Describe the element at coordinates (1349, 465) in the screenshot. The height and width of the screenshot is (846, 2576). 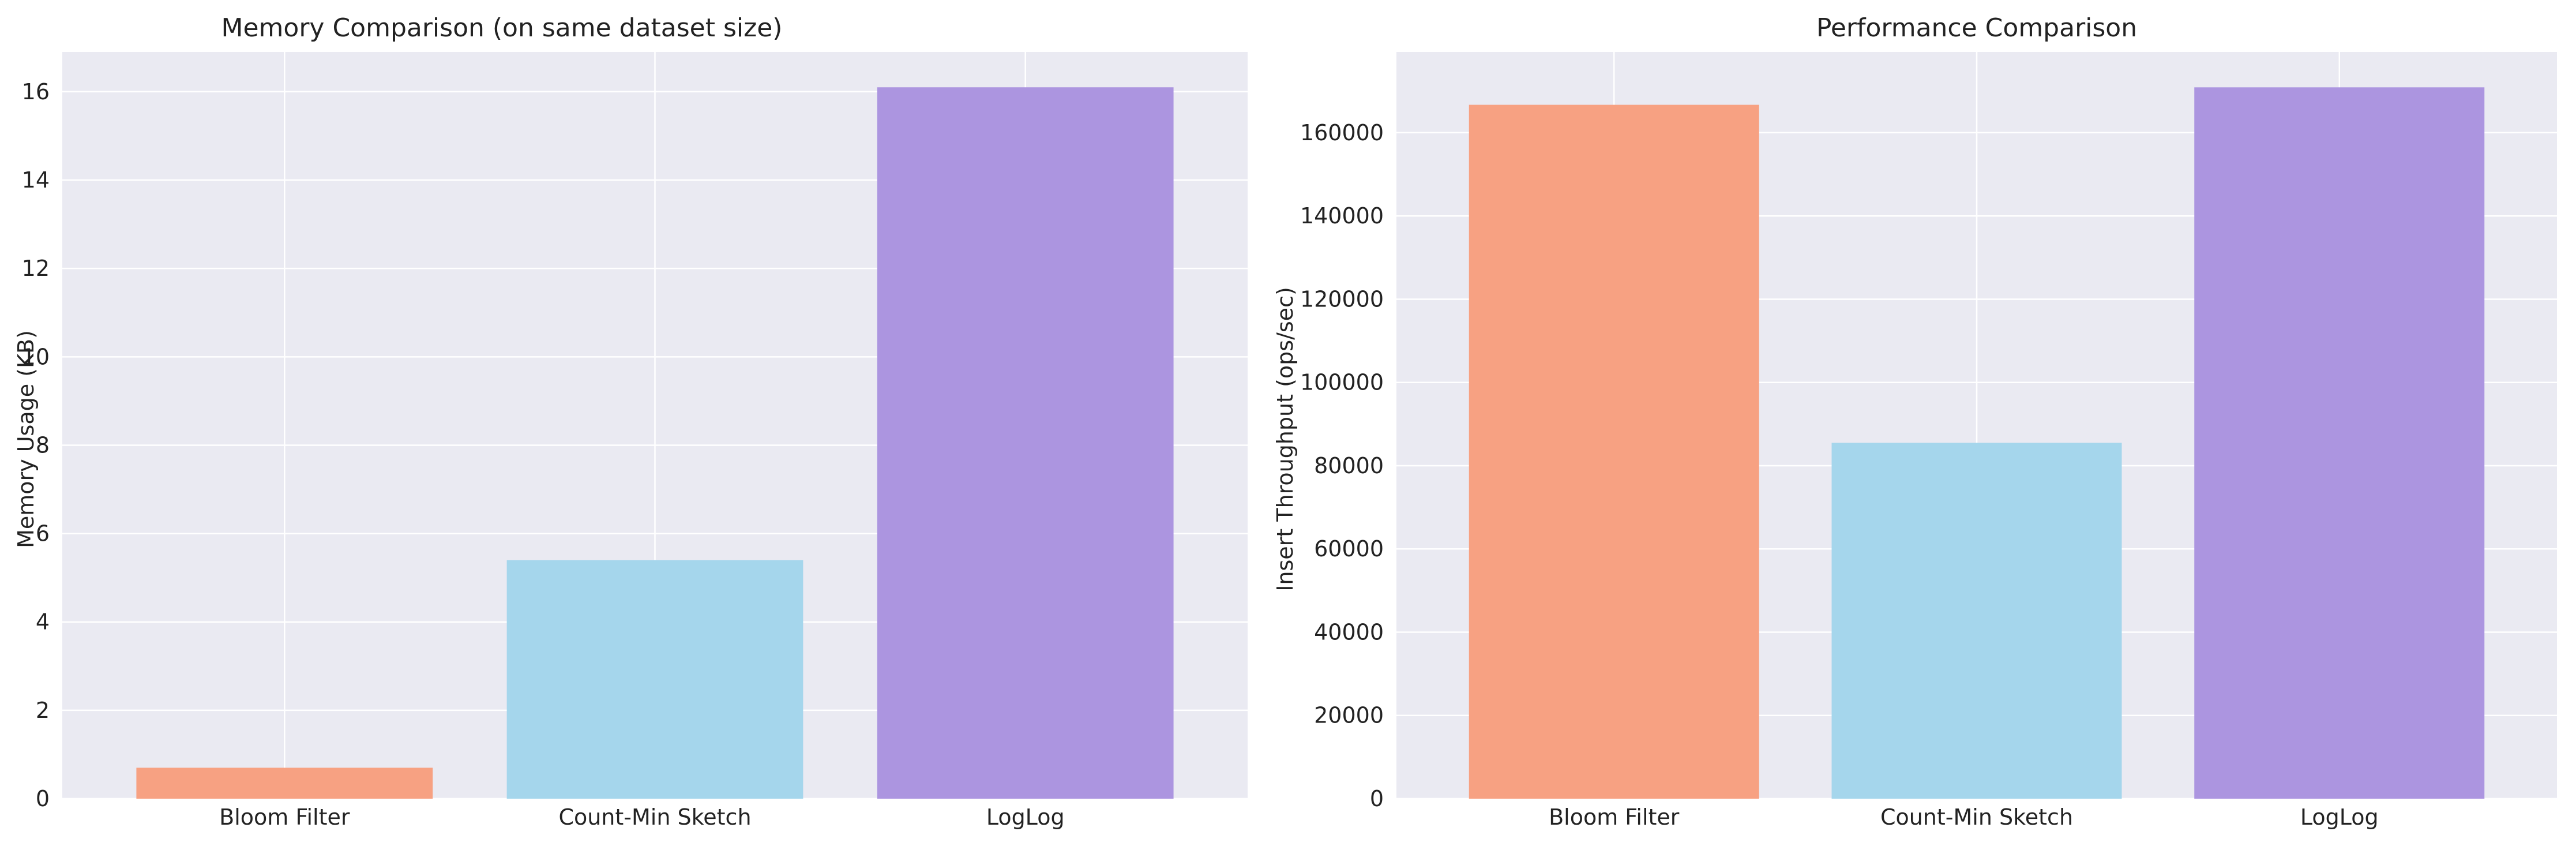
I see `performance-ytick-label: 80000` at that location.